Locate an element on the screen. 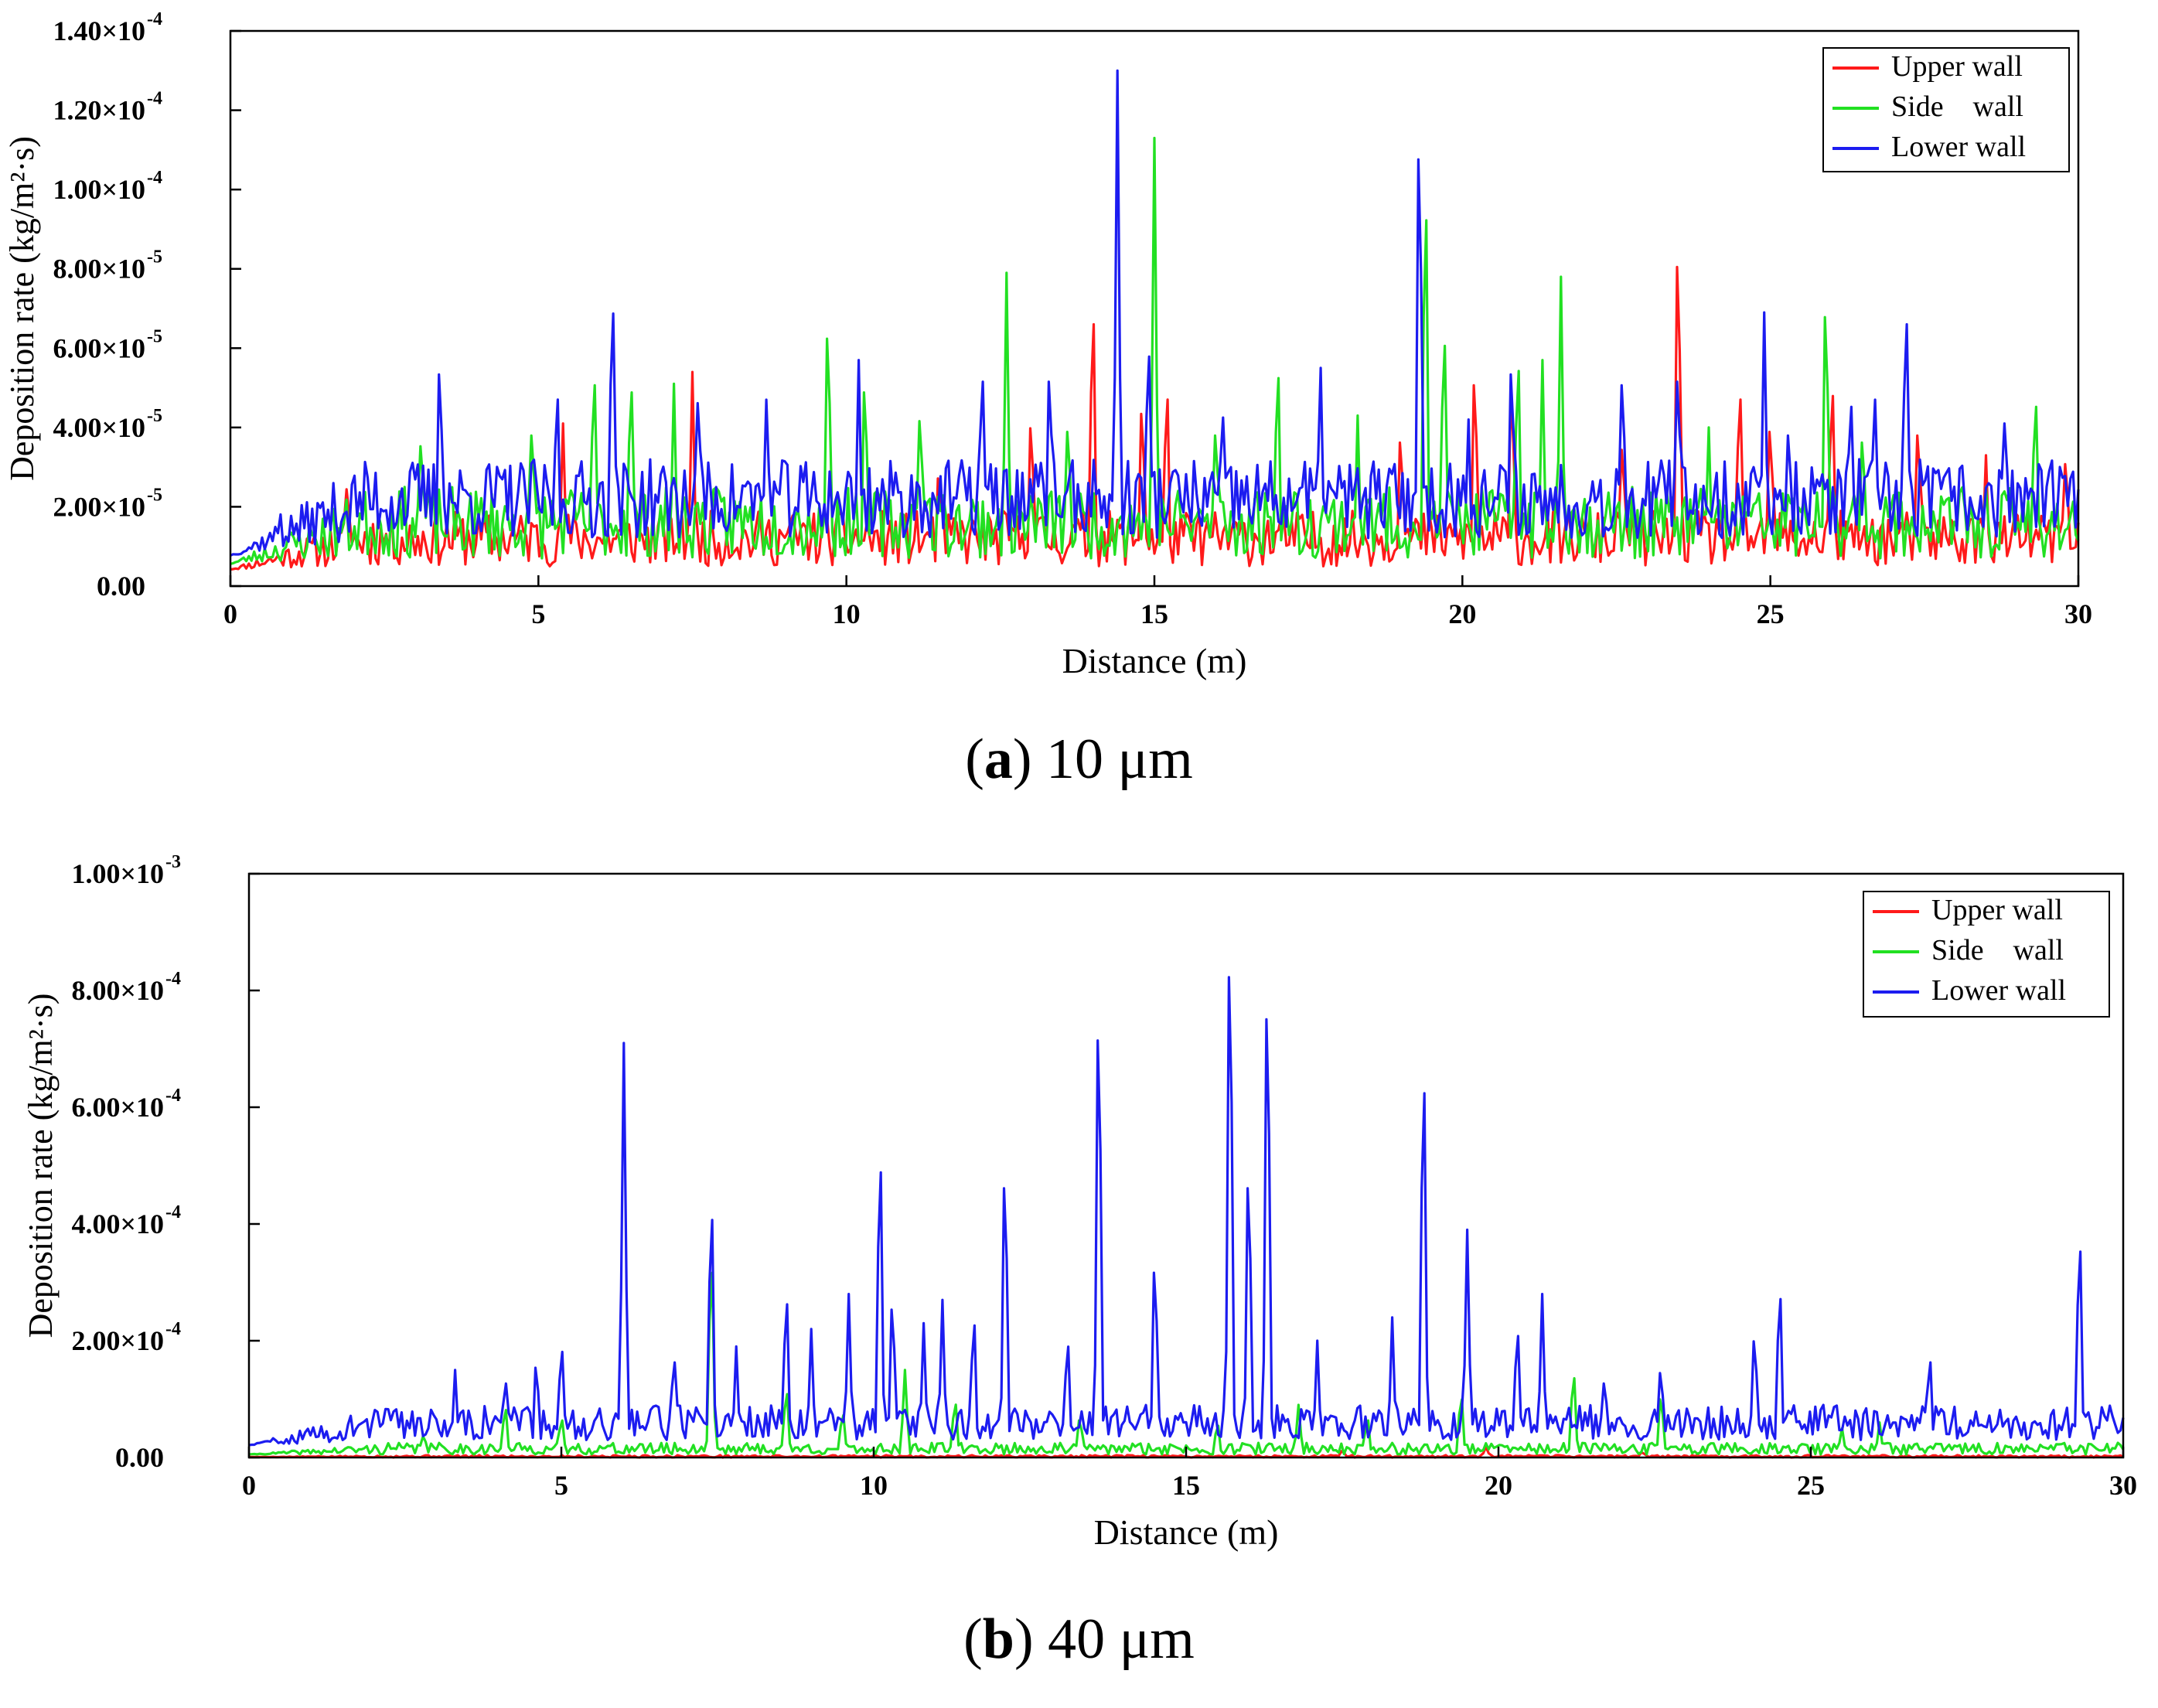 The image size is (2158, 1708). caption-b-letter: b is located at coordinates (998, 1639).